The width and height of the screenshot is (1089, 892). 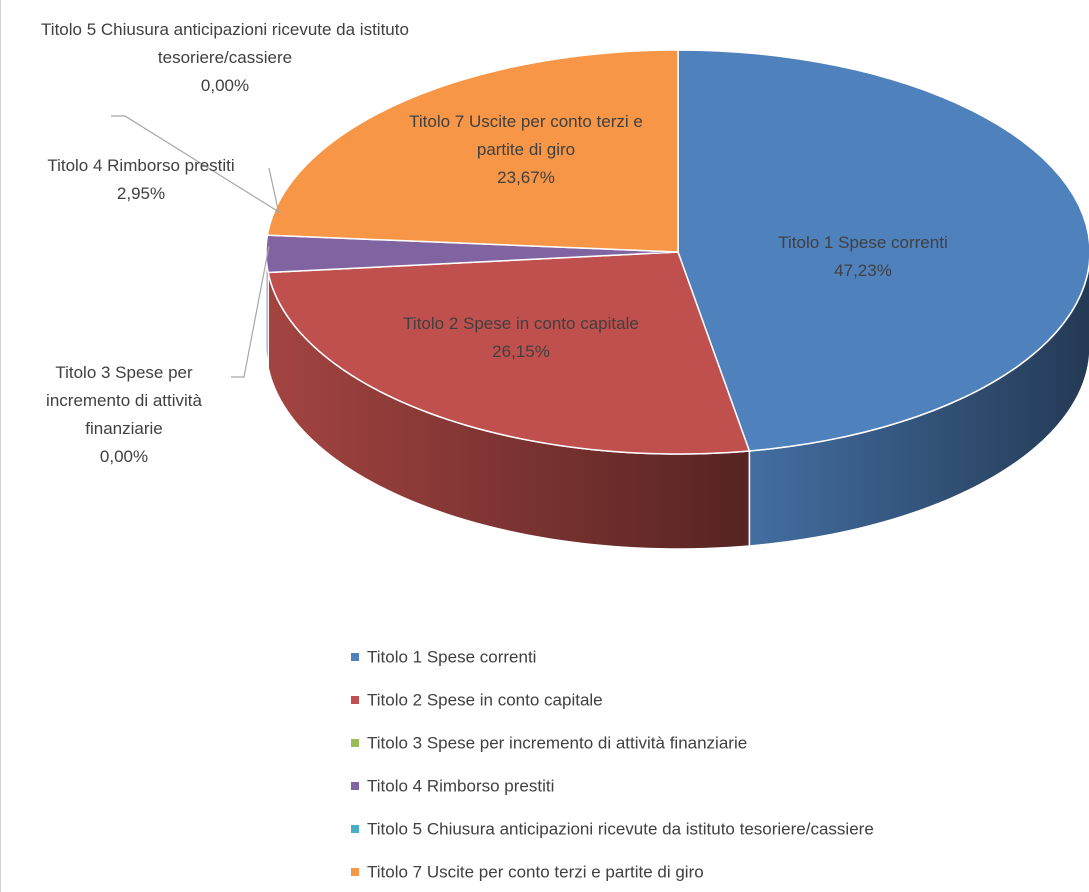 What do you see at coordinates (451, 656) in the screenshot?
I see `legend-label: Titolo 1 Spese correnti` at bounding box center [451, 656].